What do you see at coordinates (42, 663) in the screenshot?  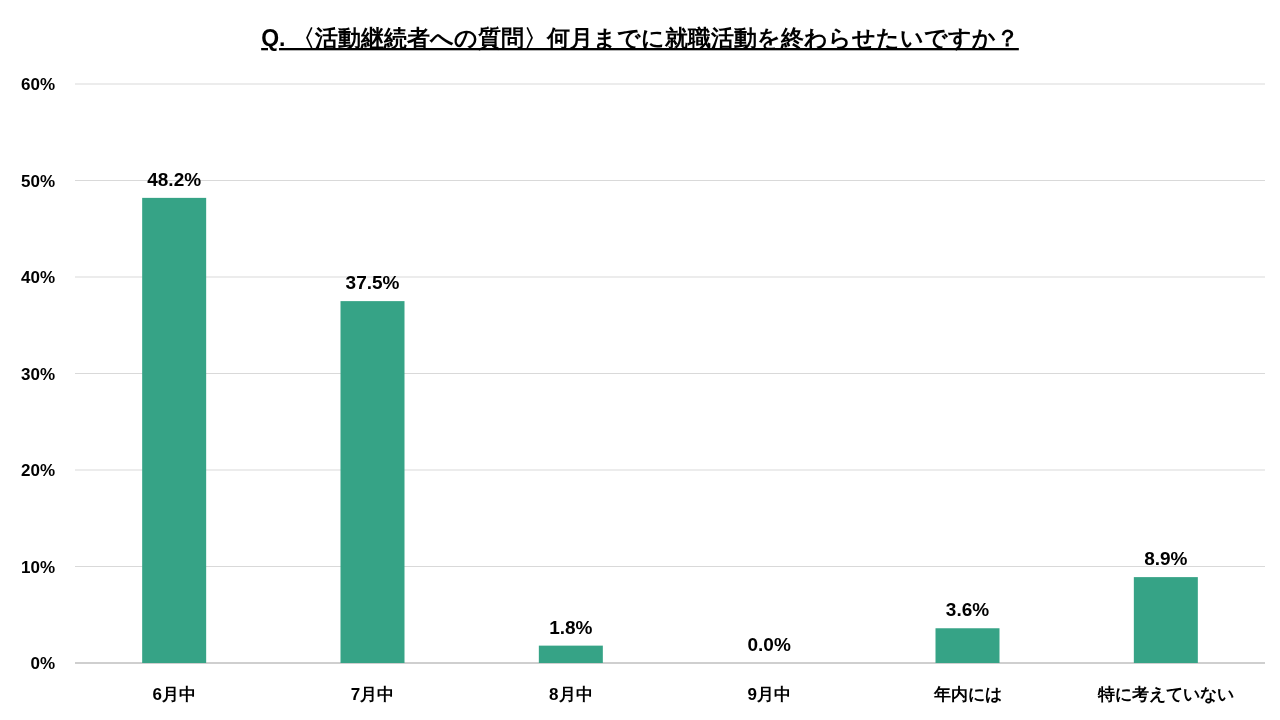 I see `y-tick-label: 0%` at bounding box center [42, 663].